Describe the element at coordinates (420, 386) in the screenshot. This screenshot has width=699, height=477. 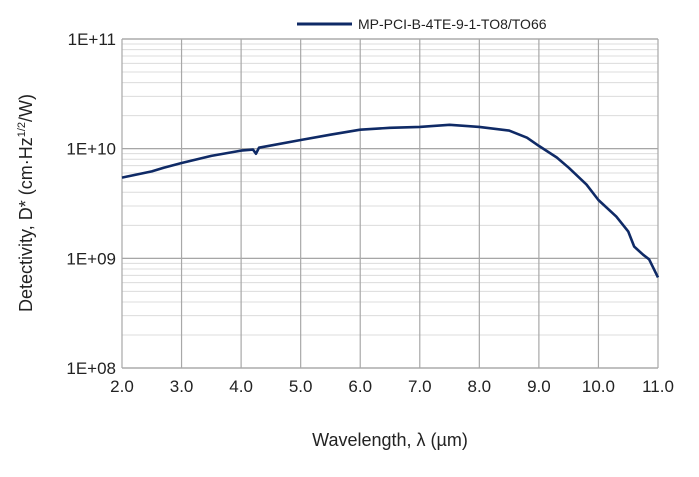
I see `x-tick-label: 7.0` at that location.